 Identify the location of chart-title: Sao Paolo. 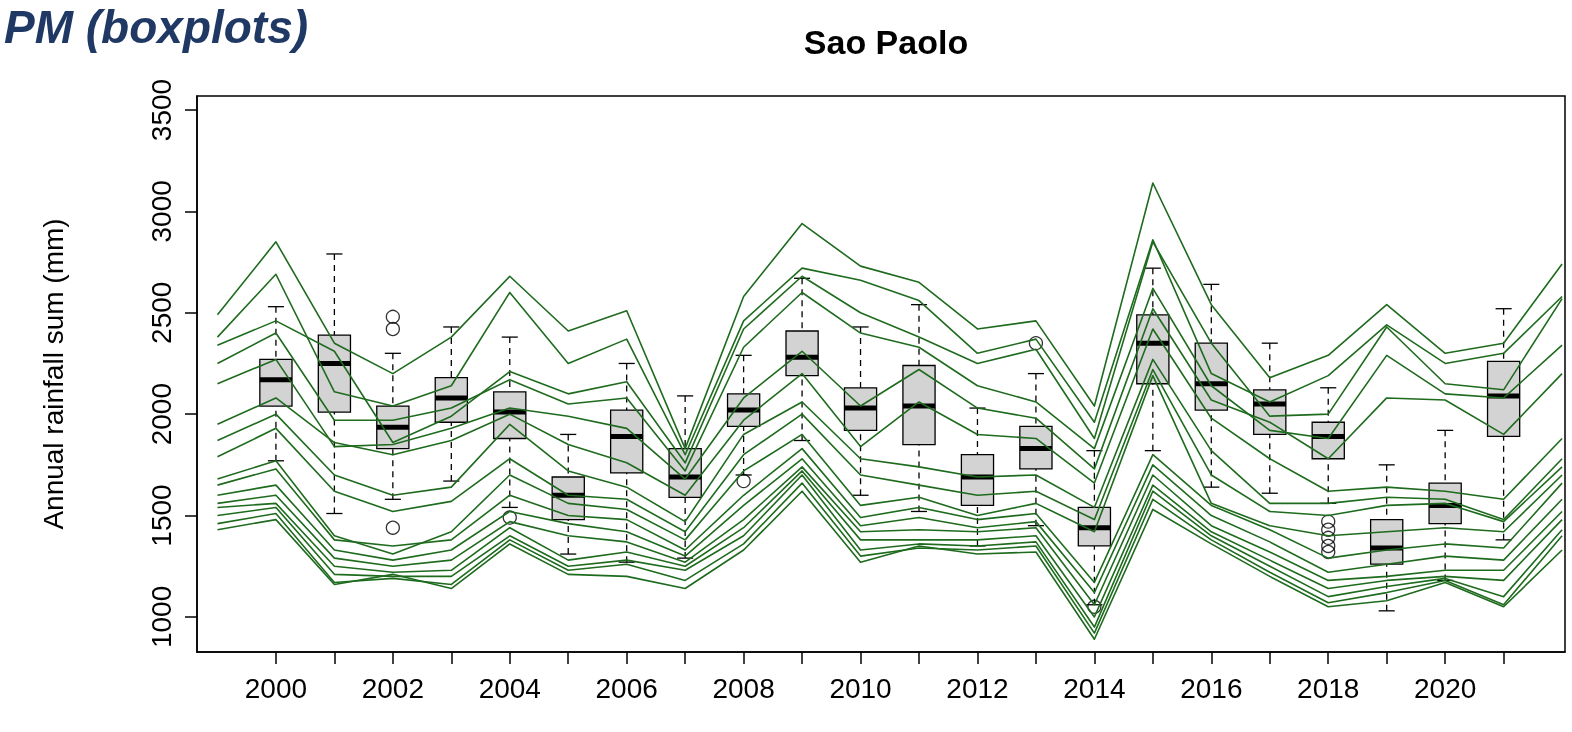
(886, 42).